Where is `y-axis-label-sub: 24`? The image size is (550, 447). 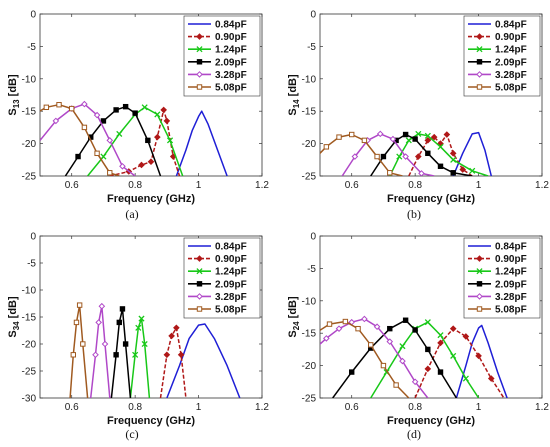
y-axis-label-sub: 24 is located at coordinates (296, 325).